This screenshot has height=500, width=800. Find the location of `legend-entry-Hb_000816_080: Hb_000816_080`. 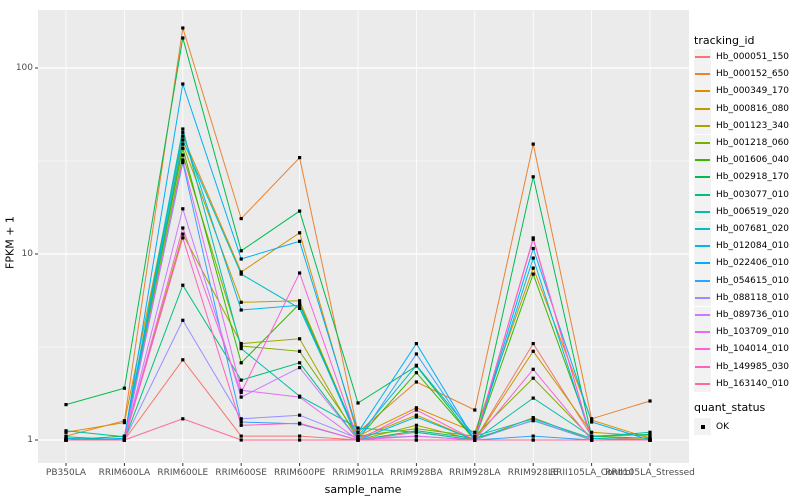

legend-entry-Hb_000816_080: Hb_000816_080 is located at coordinates (742, 109).